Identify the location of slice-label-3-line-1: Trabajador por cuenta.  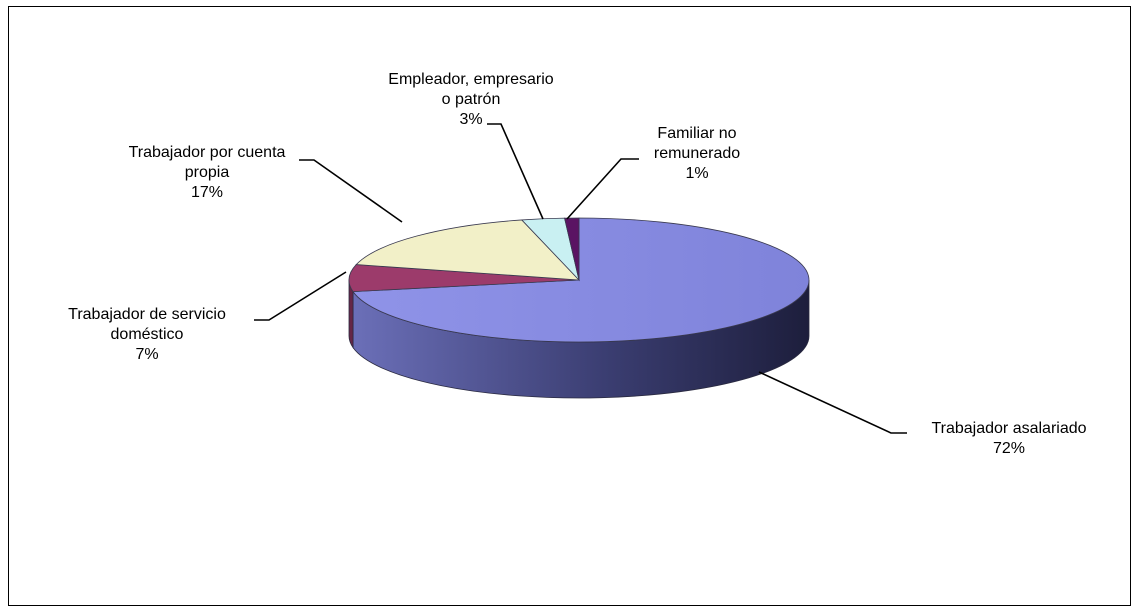
(207, 152).